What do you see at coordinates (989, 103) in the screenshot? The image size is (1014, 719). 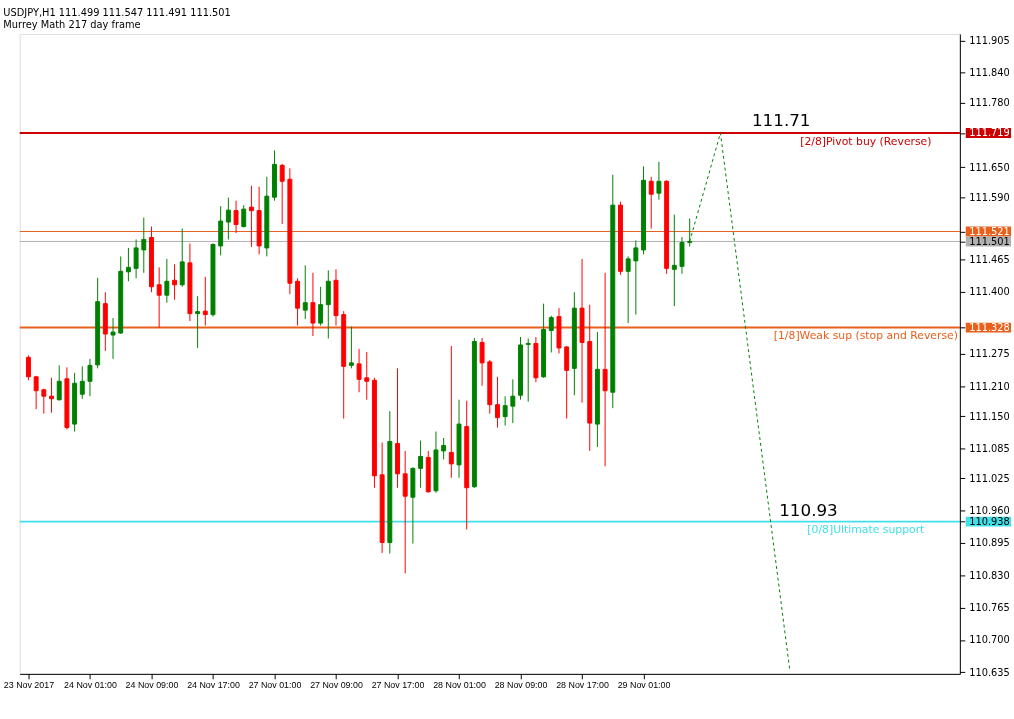 I see `y-tick-label: 111.780` at bounding box center [989, 103].